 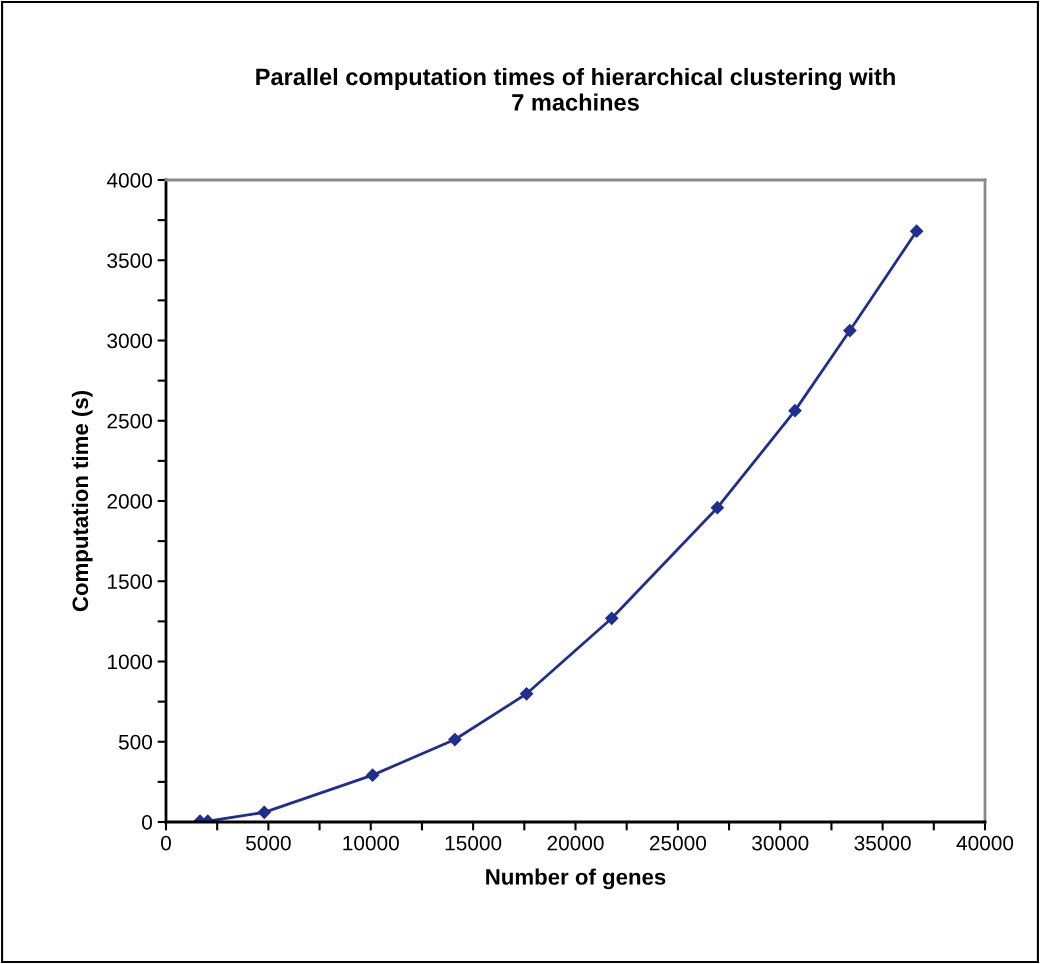 What do you see at coordinates (576, 879) in the screenshot?
I see `x-axis-title: Number of genes` at bounding box center [576, 879].